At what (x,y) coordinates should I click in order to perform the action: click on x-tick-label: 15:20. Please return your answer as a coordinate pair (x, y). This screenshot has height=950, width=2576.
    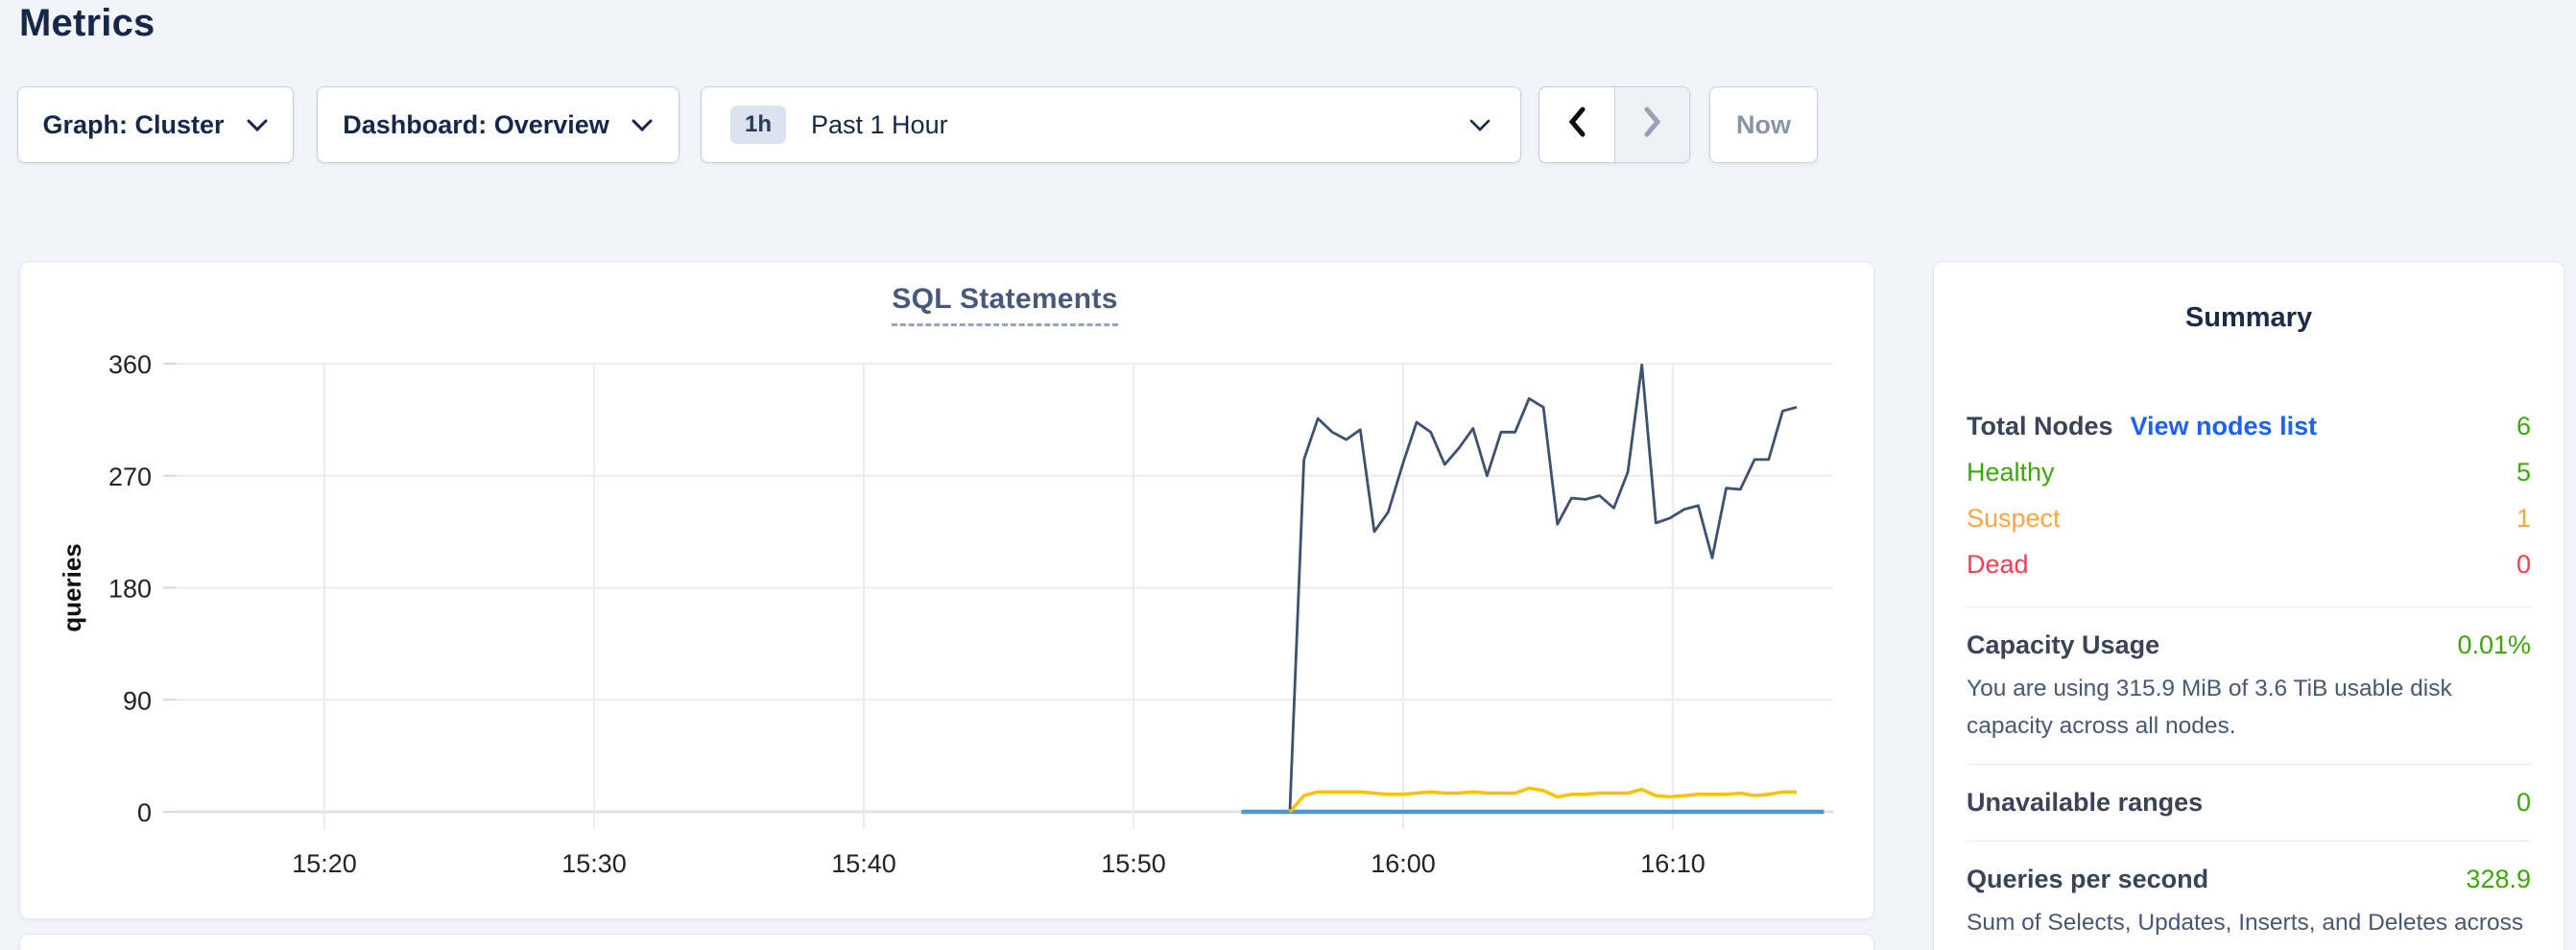
    Looking at the image, I should click on (324, 863).